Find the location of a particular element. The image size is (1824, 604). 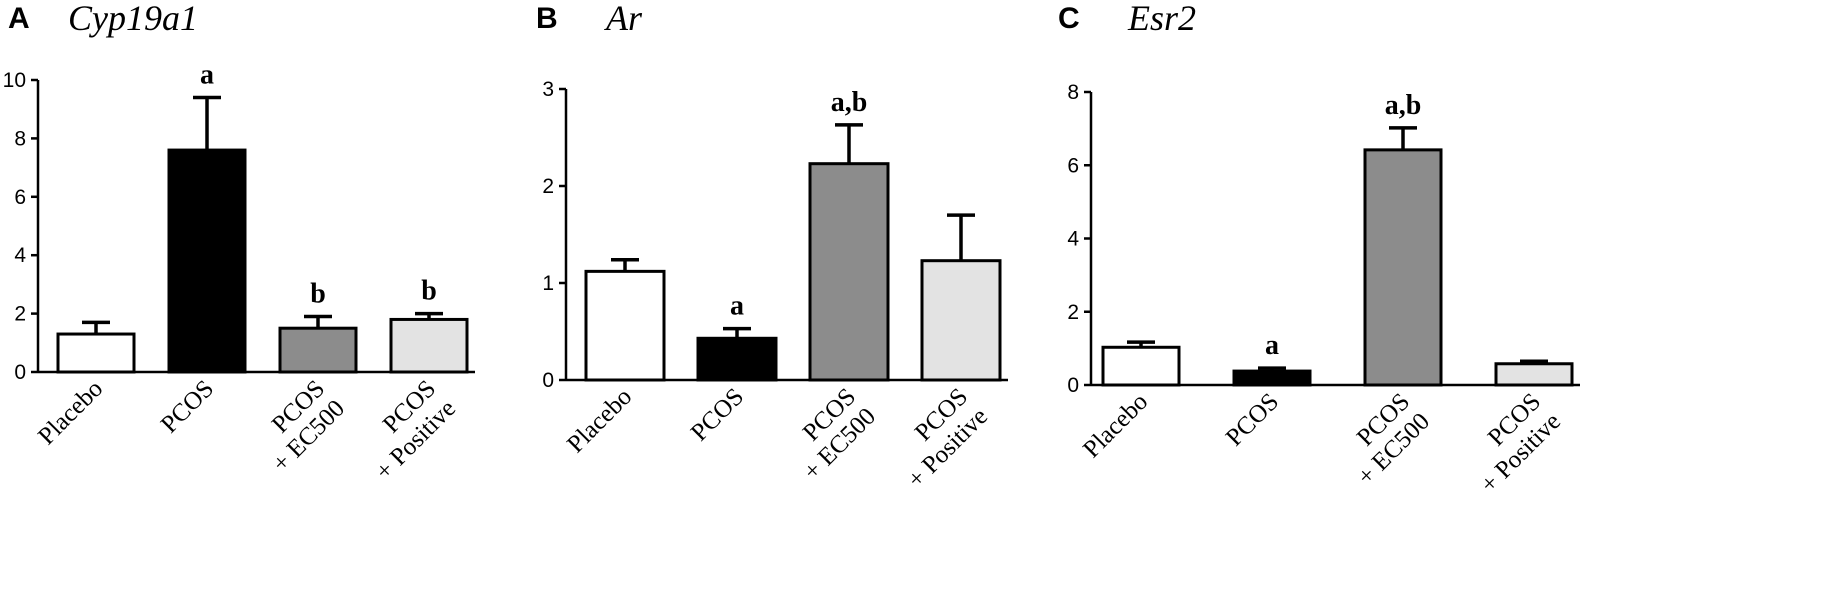

panel-b-y-tick-label: 3 is located at coordinates (548, 89).